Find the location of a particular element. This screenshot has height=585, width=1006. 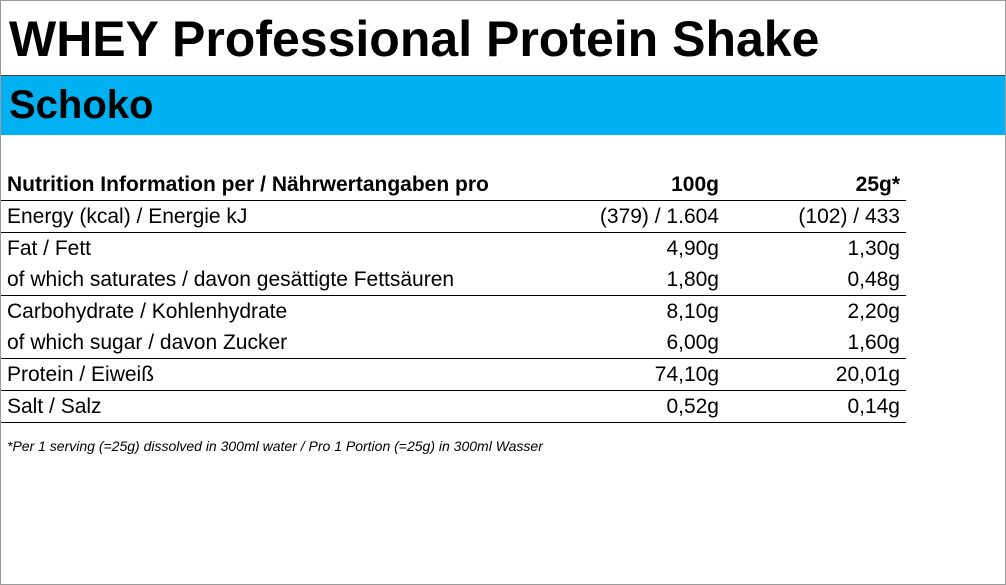

table-cell: 25g* is located at coordinates (815, 185).